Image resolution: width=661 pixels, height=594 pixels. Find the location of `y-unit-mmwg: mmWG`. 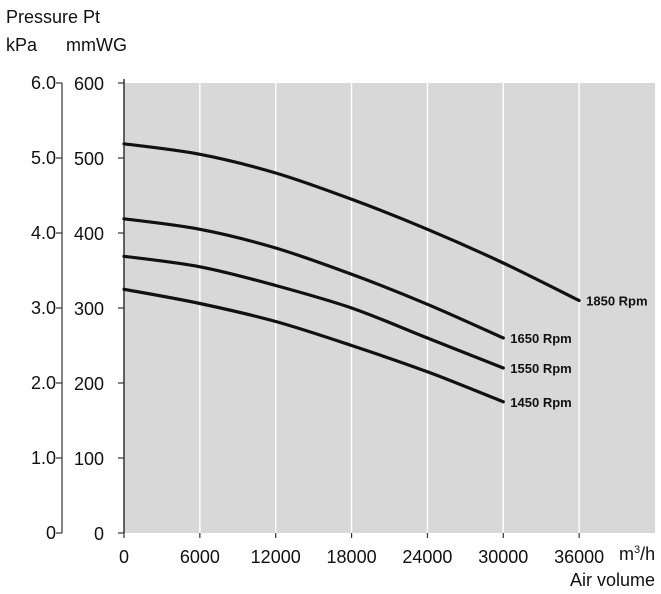

y-unit-mmwg: mmWG is located at coordinates (96, 45).